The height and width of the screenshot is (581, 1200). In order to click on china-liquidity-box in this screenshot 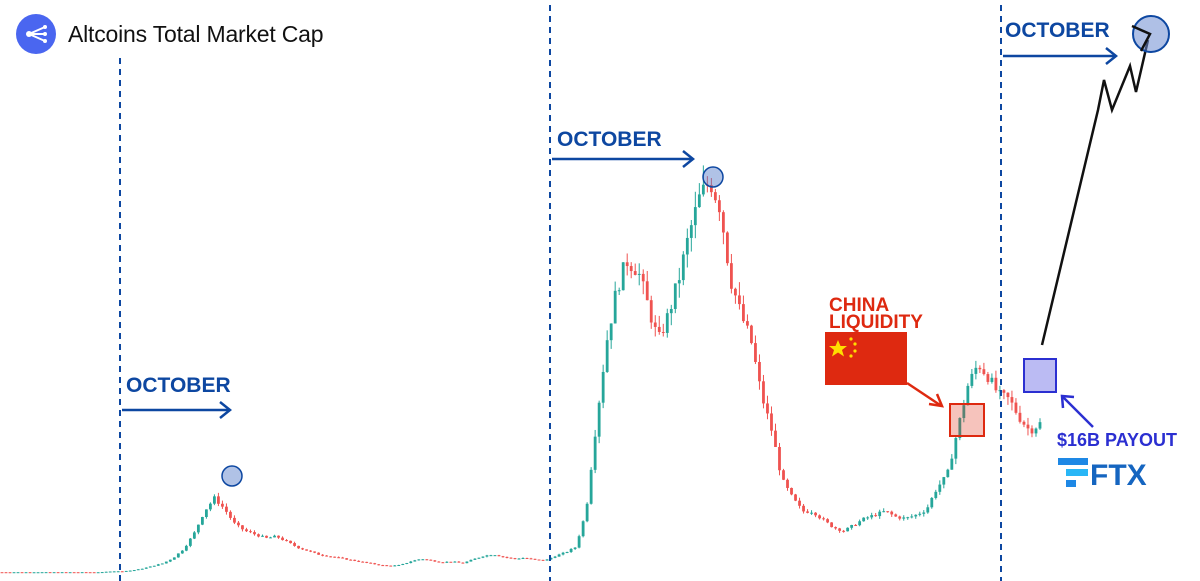, I will do `click(967, 420)`.